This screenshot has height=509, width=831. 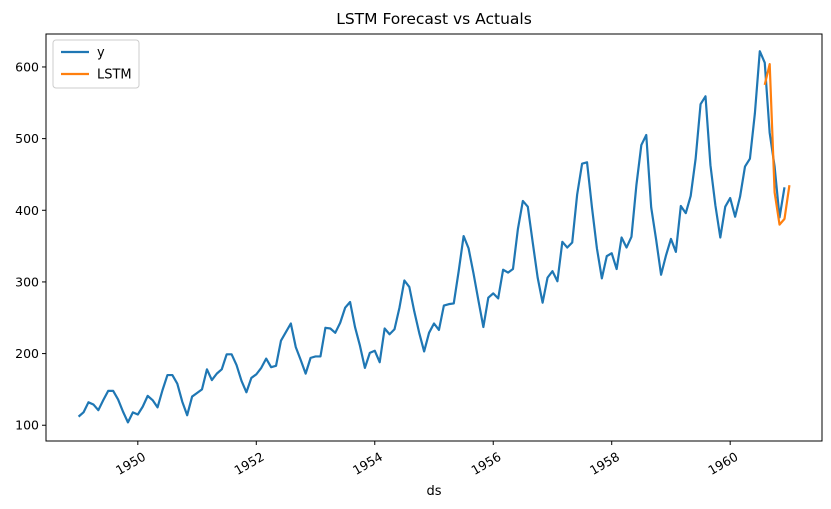 What do you see at coordinates (27, 138) in the screenshot?
I see `y-tick-label: 500` at bounding box center [27, 138].